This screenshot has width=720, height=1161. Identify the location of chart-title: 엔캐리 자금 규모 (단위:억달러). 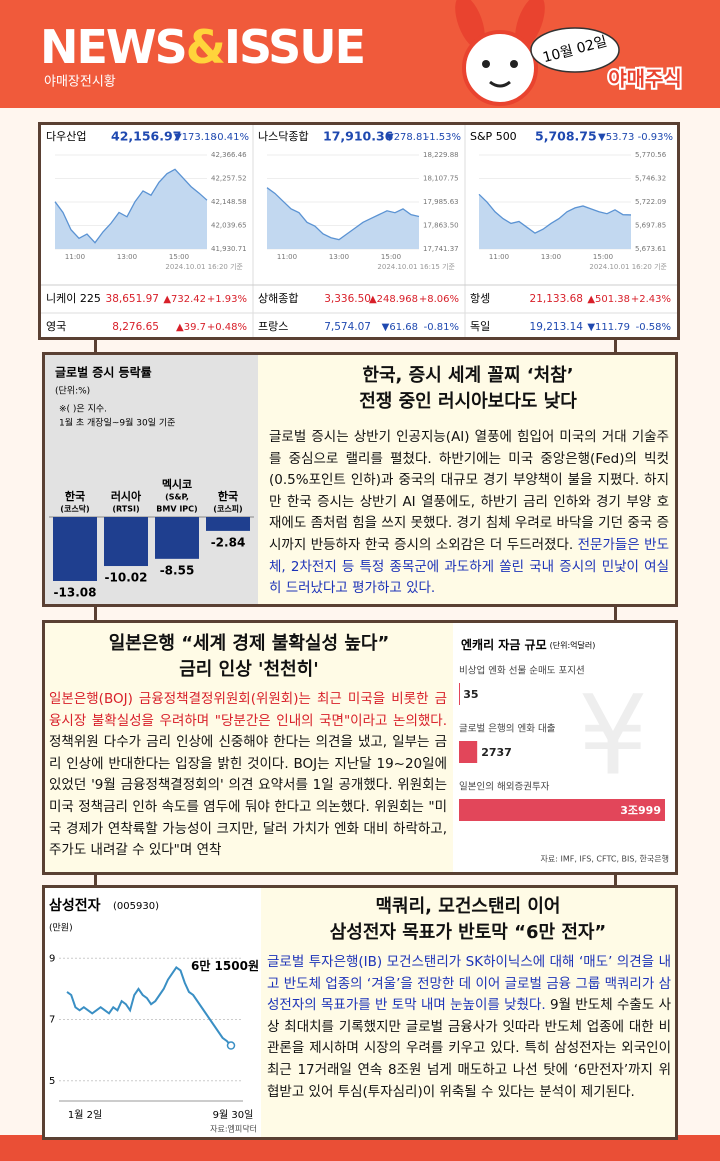
(528, 644).